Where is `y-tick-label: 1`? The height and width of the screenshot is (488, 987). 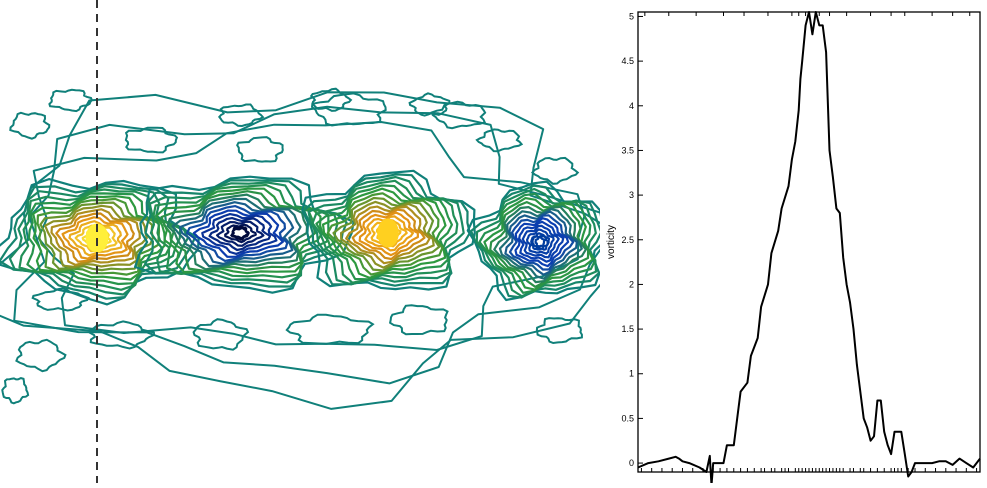 y-tick-label: 1 is located at coordinates (631, 374).